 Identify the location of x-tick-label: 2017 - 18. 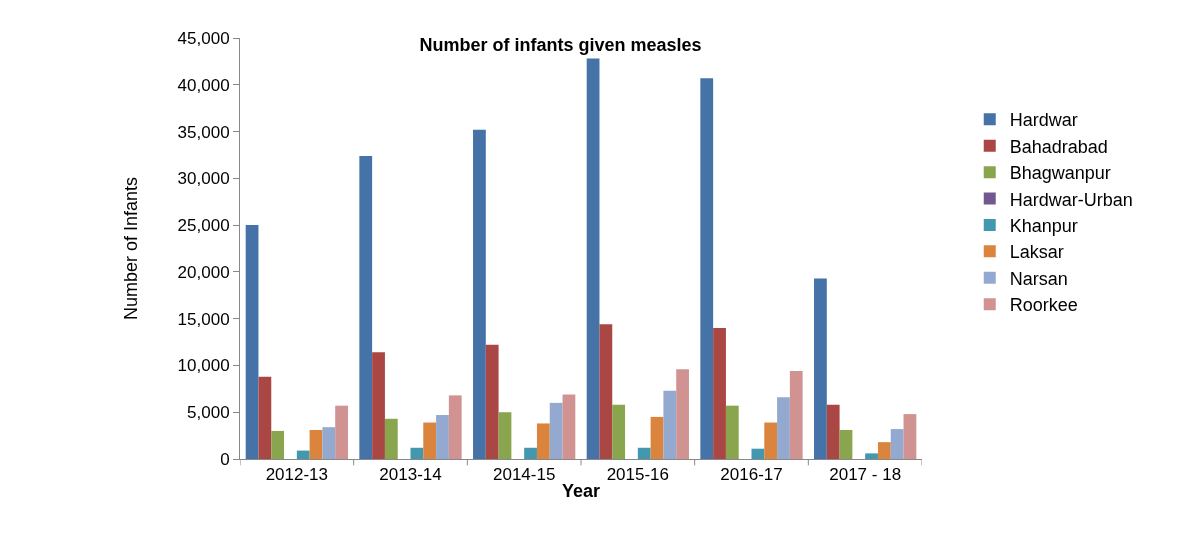
(865, 475).